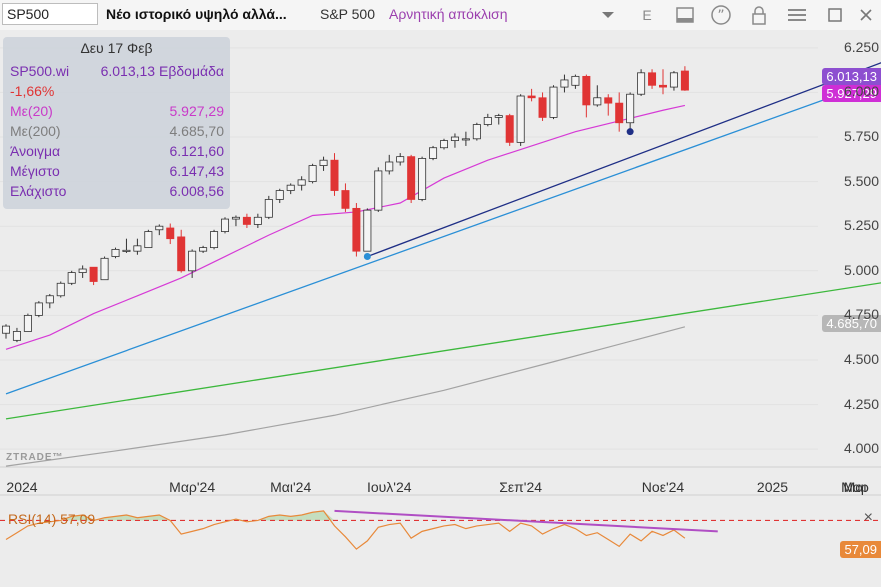 This screenshot has width=881, height=587. I want to click on rsi-line, so click(345, 530).